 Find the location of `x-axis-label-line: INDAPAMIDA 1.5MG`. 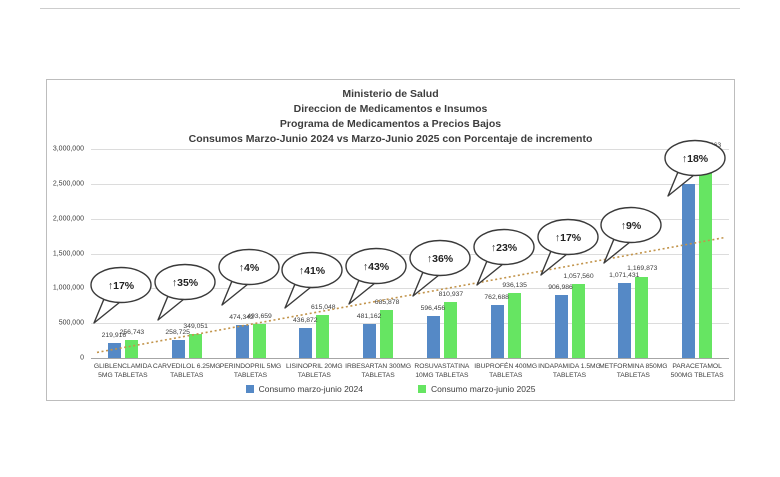

x-axis-label-line: INDAPAMIDA 1.5MG is located at coordinates (569, 366).